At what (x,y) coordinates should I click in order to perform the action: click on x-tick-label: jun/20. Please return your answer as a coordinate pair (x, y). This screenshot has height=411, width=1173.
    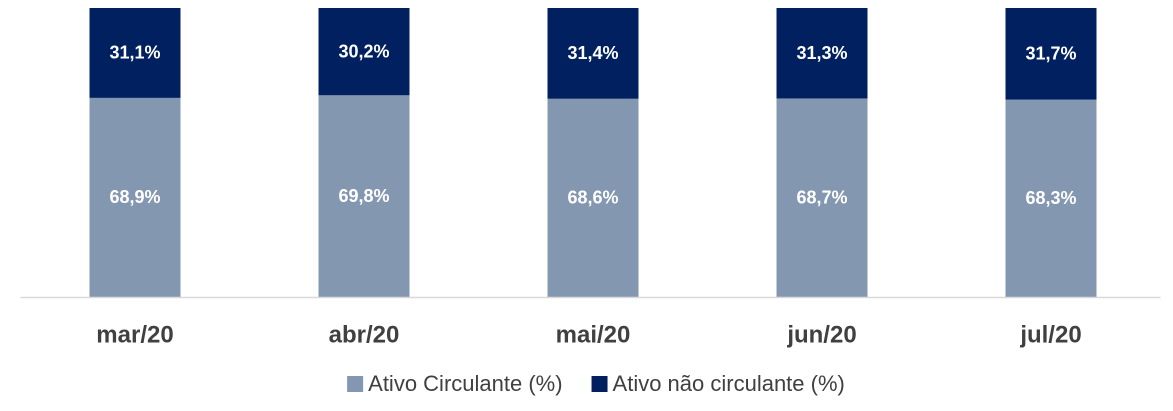
    Looking at the image, I should click on (821, 334).